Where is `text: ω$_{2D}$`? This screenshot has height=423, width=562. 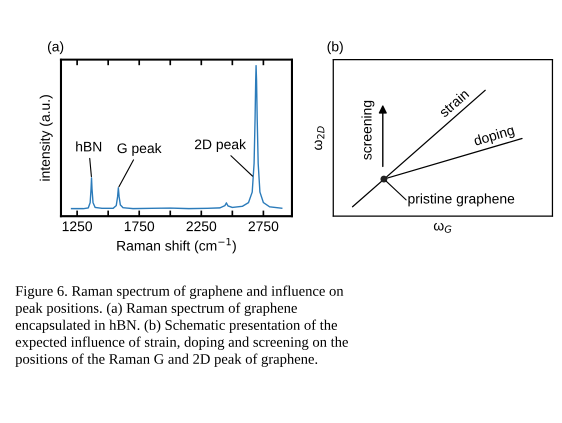 text: ω$_{2D}$ is located at coordinates (319, 138).